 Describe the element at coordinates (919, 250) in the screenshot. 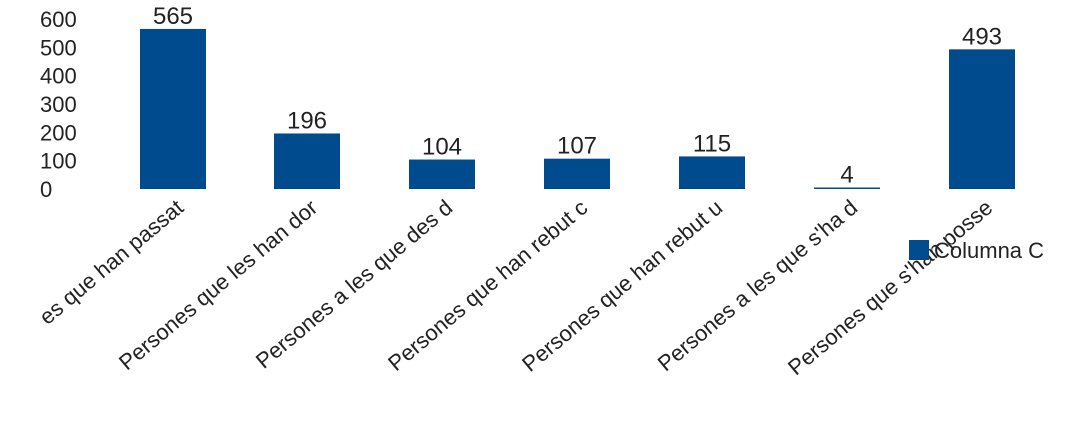

I see `legend-swatch` at that location.